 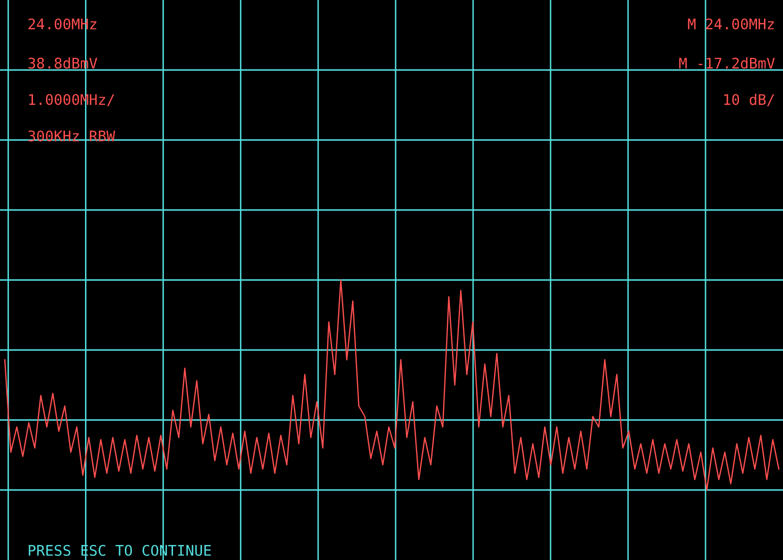 I want to click on text: 10 dB/, so click(x=749, y=100).